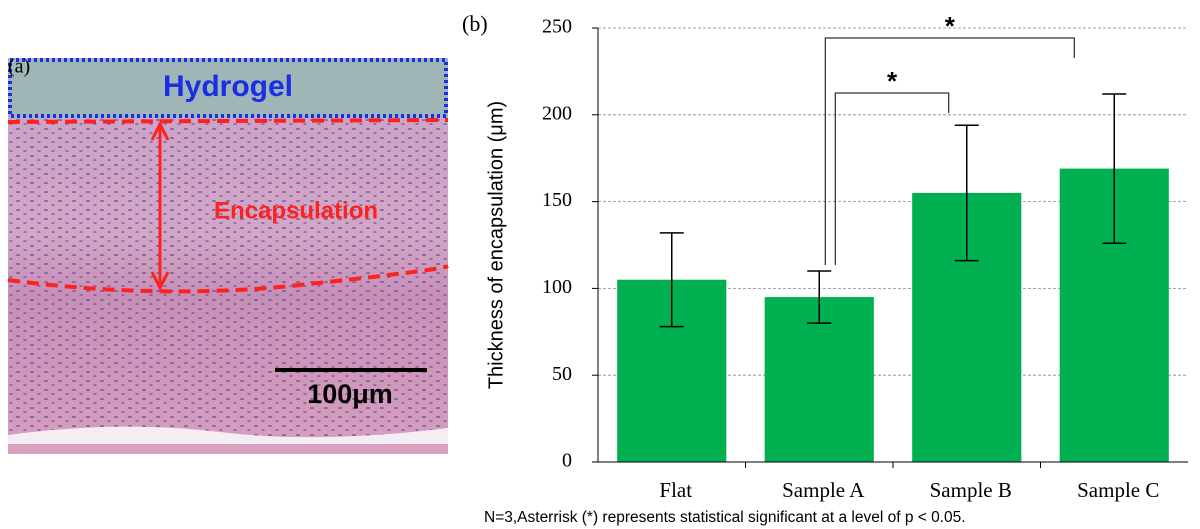  Describe the element at coordinates (1118, 490) in the screenshot. I see `x-tick-label: Sample C` at that location.